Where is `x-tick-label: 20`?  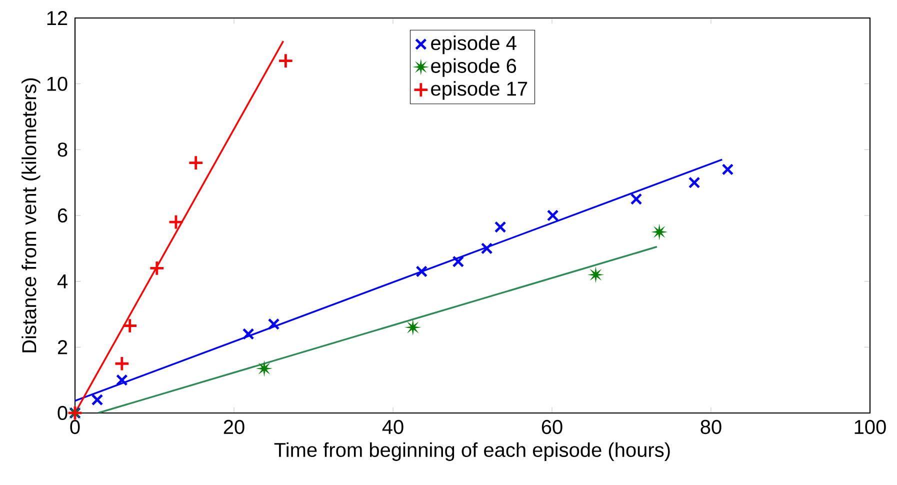 x-tick-label: 20 is located at coordinates (234, 427).